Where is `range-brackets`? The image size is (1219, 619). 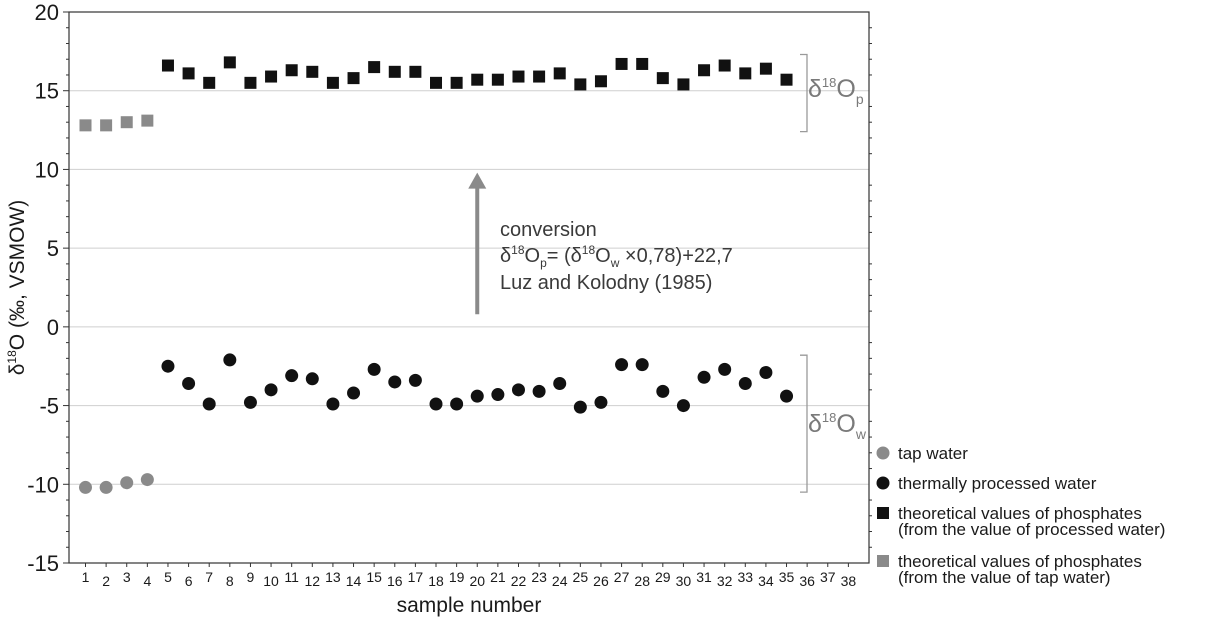 range-brackets is located at coordinates (804, 273).